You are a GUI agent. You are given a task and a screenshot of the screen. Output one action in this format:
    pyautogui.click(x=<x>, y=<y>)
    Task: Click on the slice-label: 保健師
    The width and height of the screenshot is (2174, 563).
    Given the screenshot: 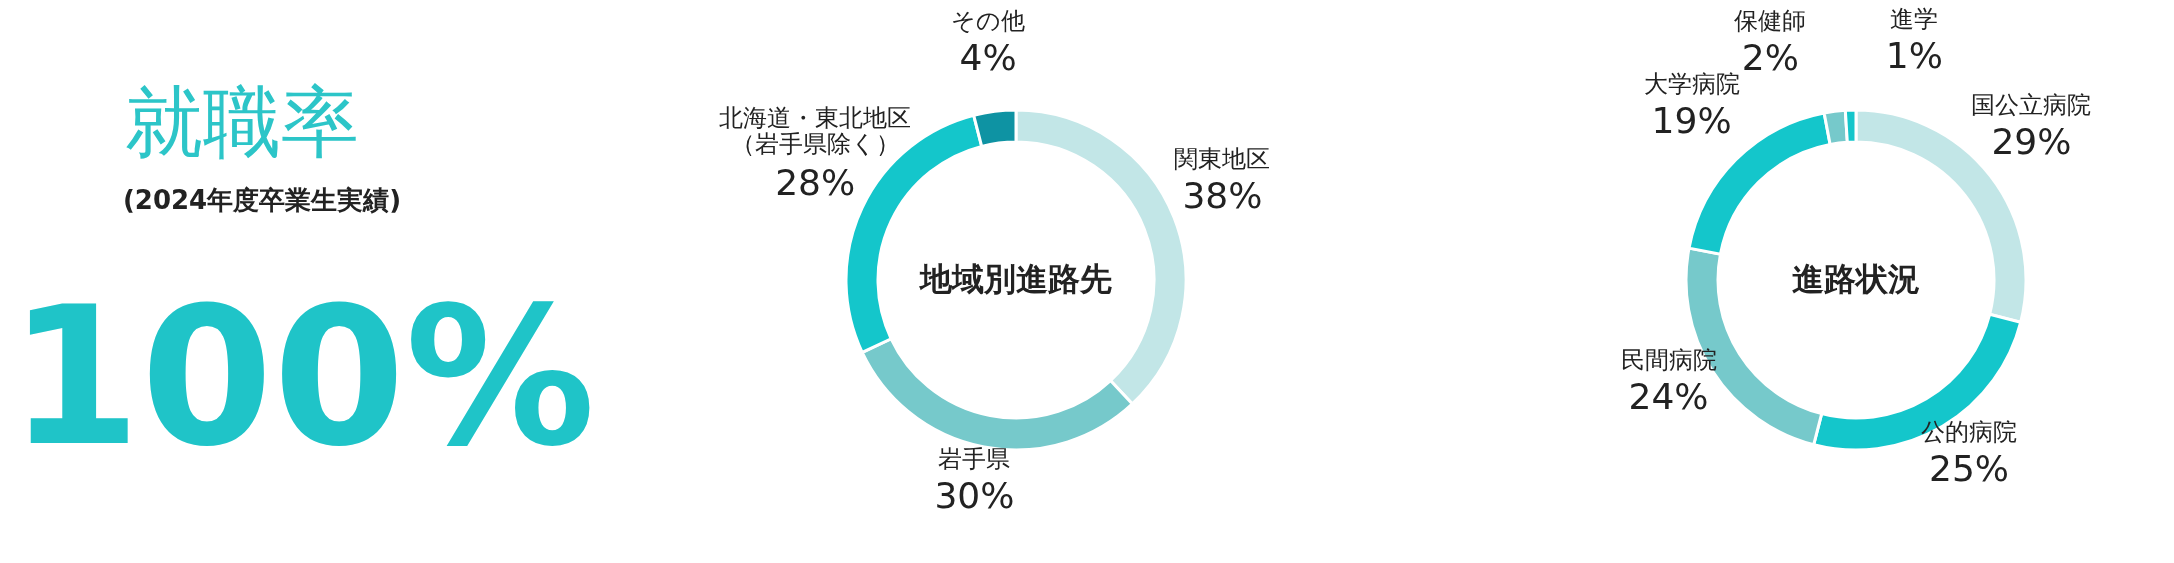 What is the action you would take?
    pyautogui.click(x=1770, y=20)
    